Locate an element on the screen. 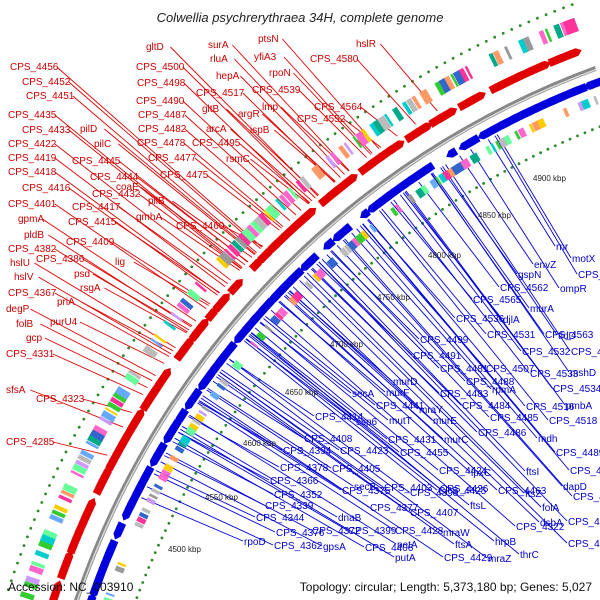  gene-label: CPS_4518 is located at coordinates (573, 421).